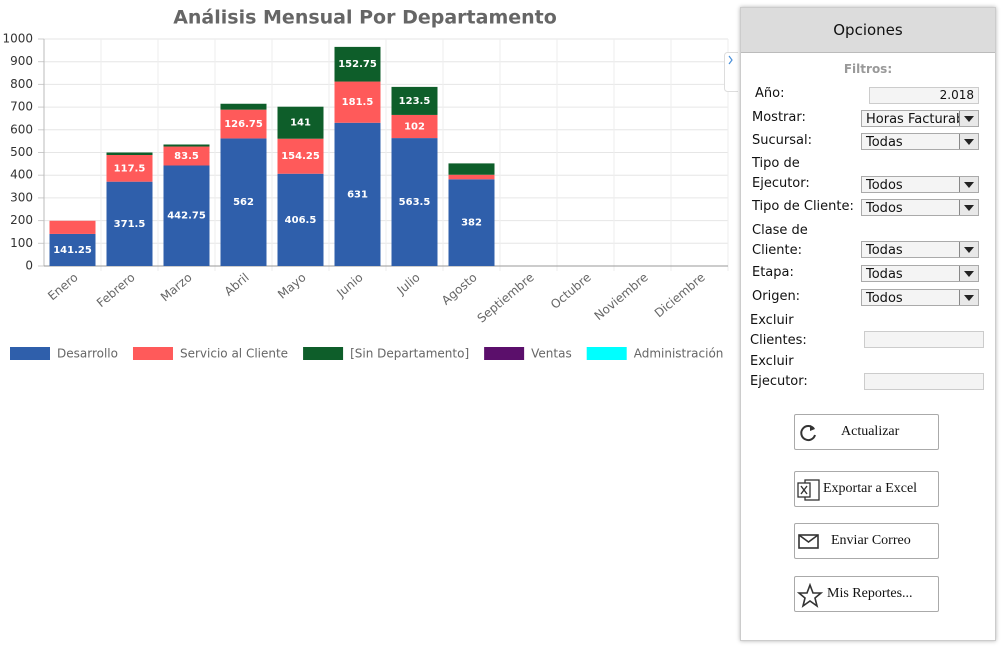 Image resolution: width=1002 pixels, height=654 pixels. What do you see at coordinates (924, 95) in the screenshot?
I see `year-input: 2.018` at bounding box center [924, 95].